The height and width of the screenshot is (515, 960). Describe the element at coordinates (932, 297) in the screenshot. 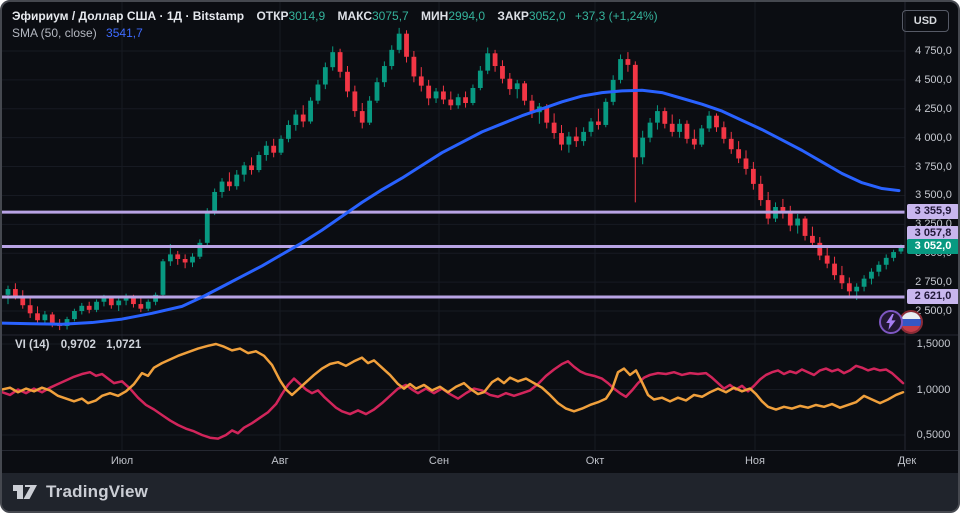

I see `level-price-label: 2 621,0` at that location.